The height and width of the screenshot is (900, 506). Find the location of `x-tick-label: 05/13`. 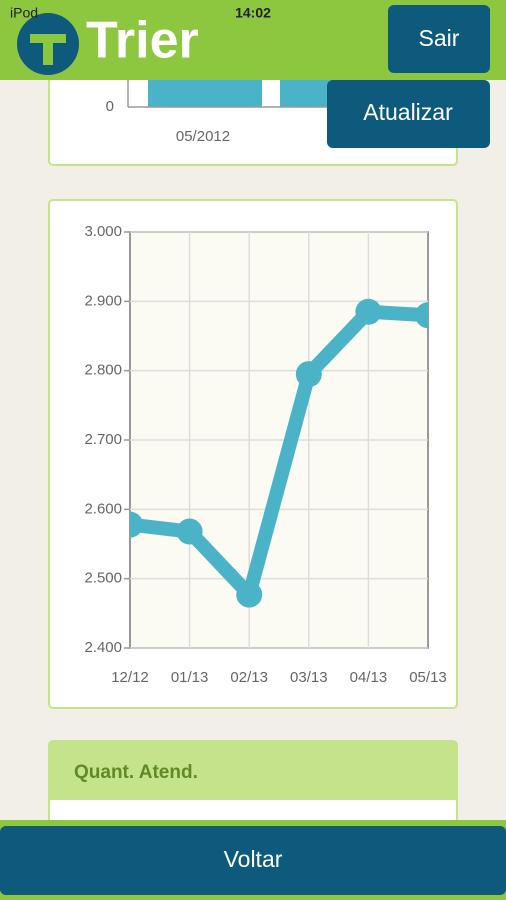

x-tick-label: 05/13 is located at coordinates (428, 677).